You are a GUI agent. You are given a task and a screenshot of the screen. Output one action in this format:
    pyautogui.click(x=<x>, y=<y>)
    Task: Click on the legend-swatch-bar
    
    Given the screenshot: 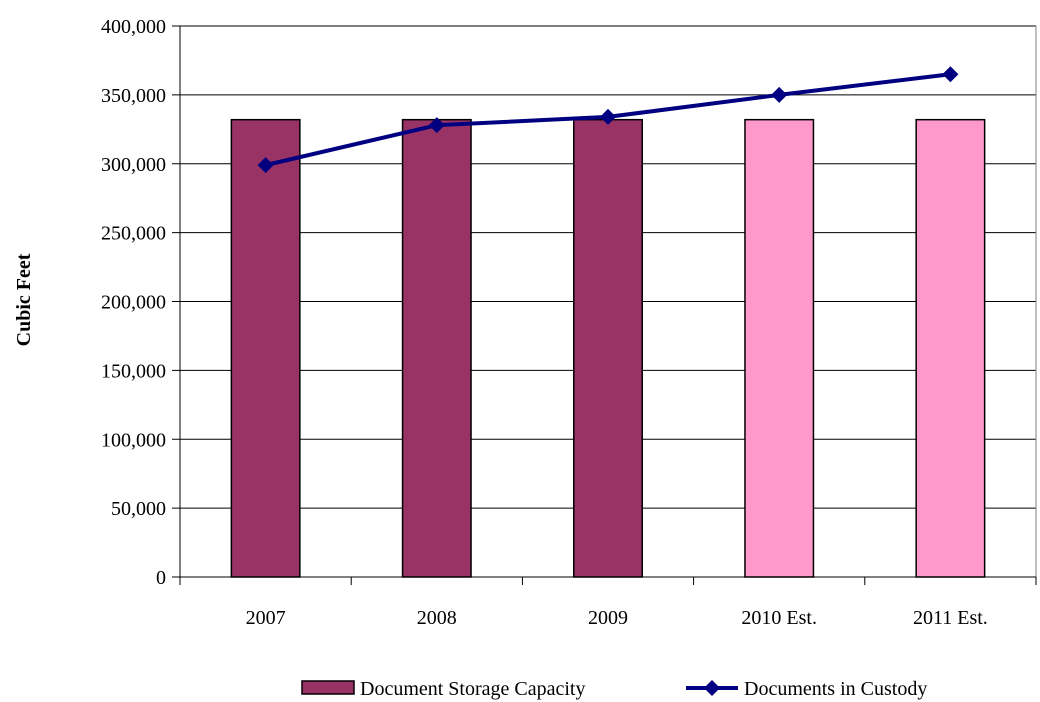 What is the action you would take?
    pyautogui.click(x=328, y=687)
    